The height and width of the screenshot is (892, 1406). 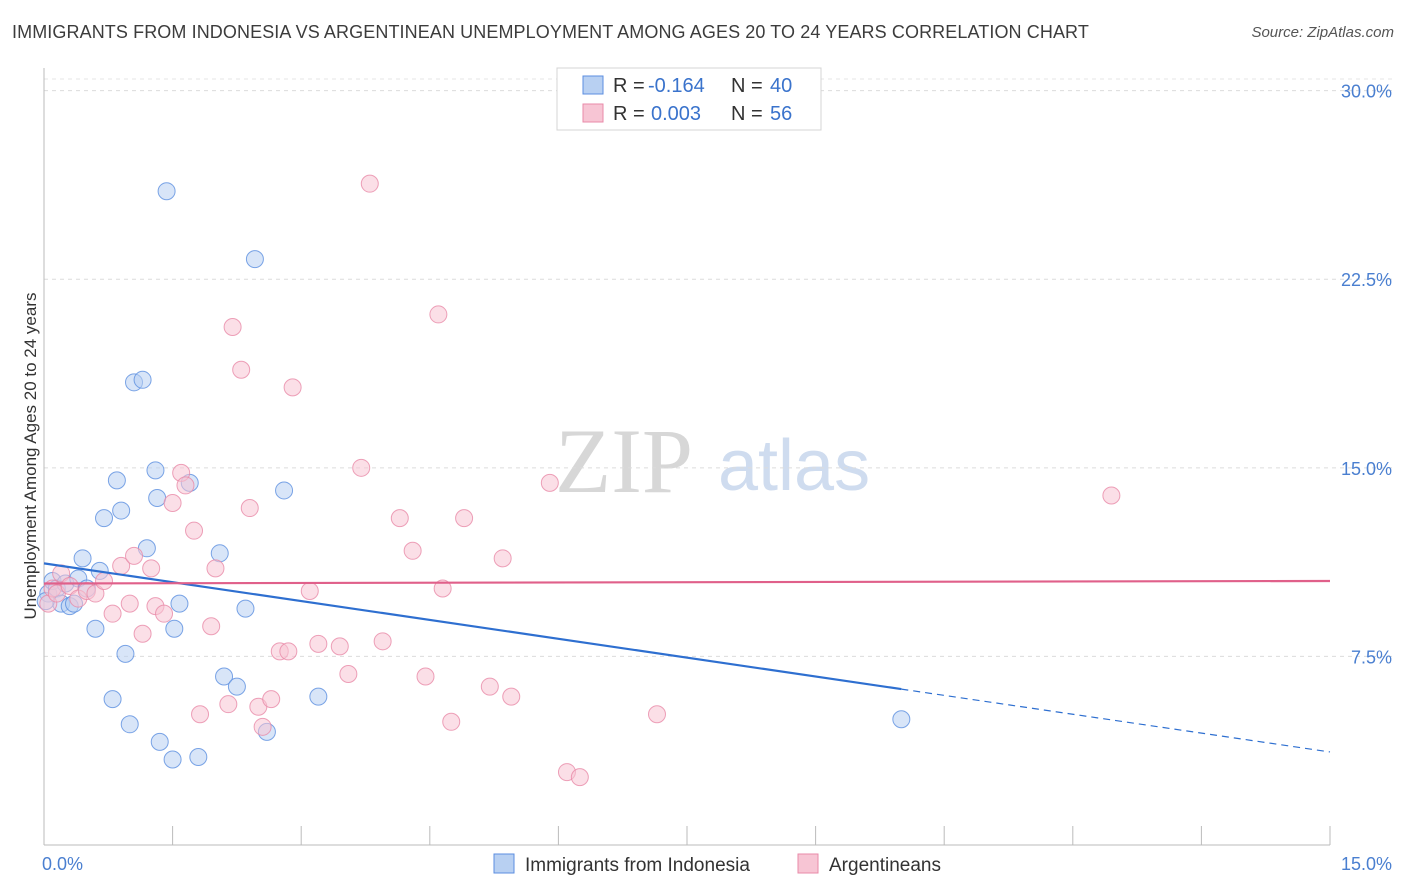 What do you see at coordinates (629, 86) in the screenshot?
I see `legend-r-label-blue: R =` at bounding box center [629, 86].